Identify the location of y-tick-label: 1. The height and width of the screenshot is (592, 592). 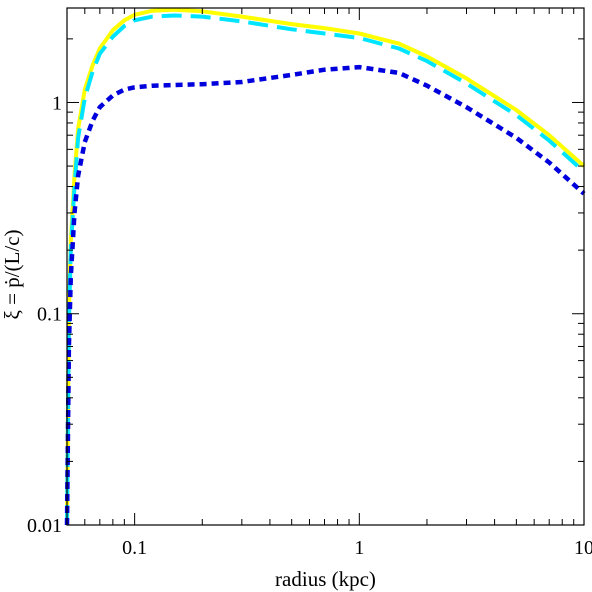
(57, 103).